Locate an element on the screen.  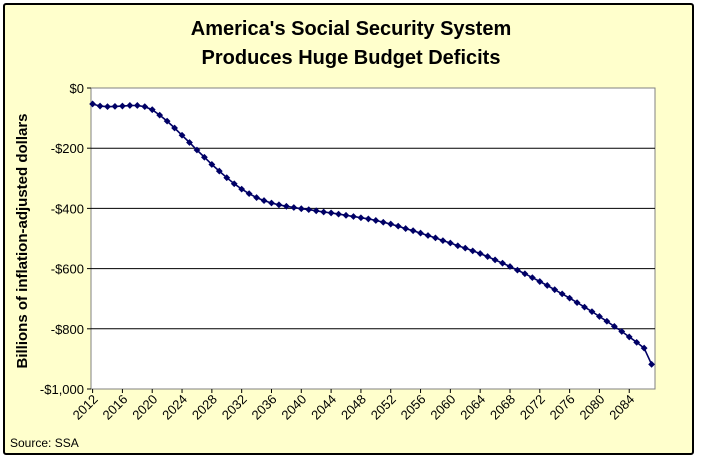
x-tick-label: 2020 is located at coordinates (144, 407).